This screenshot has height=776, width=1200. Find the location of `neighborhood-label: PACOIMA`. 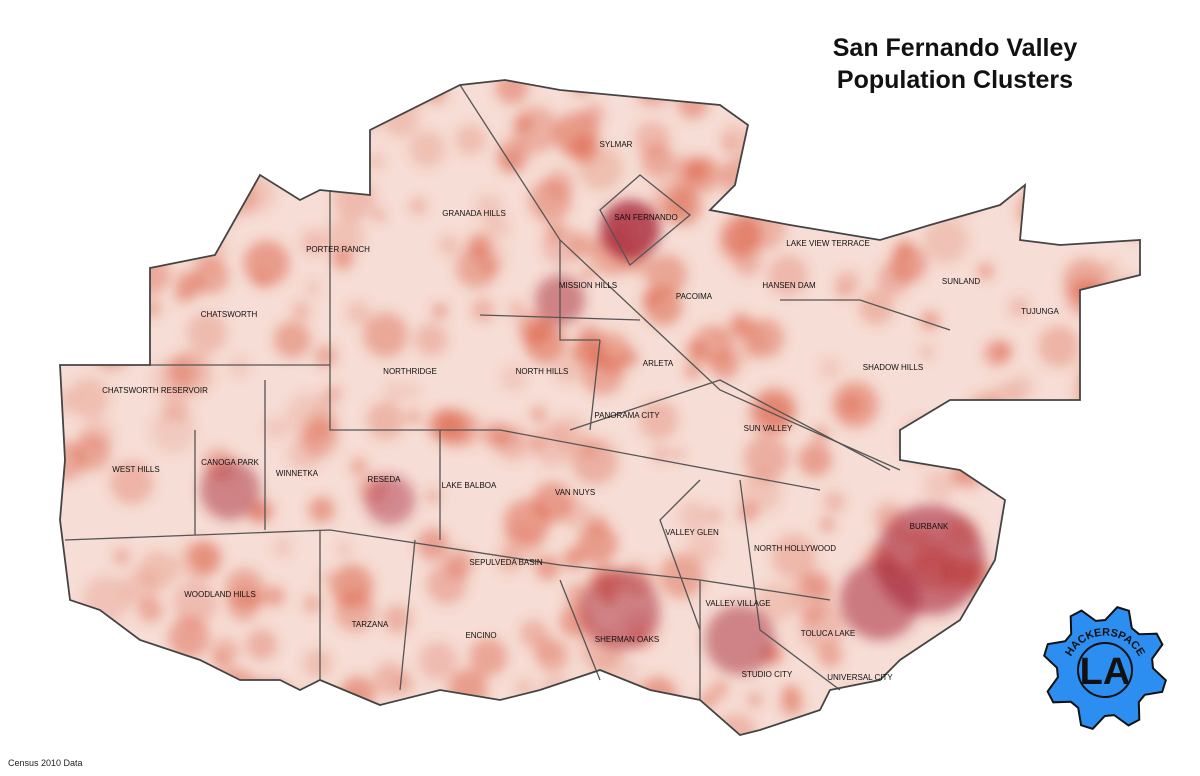

neighborhood-label: PACOIMA is located at coordinates (694, 296).